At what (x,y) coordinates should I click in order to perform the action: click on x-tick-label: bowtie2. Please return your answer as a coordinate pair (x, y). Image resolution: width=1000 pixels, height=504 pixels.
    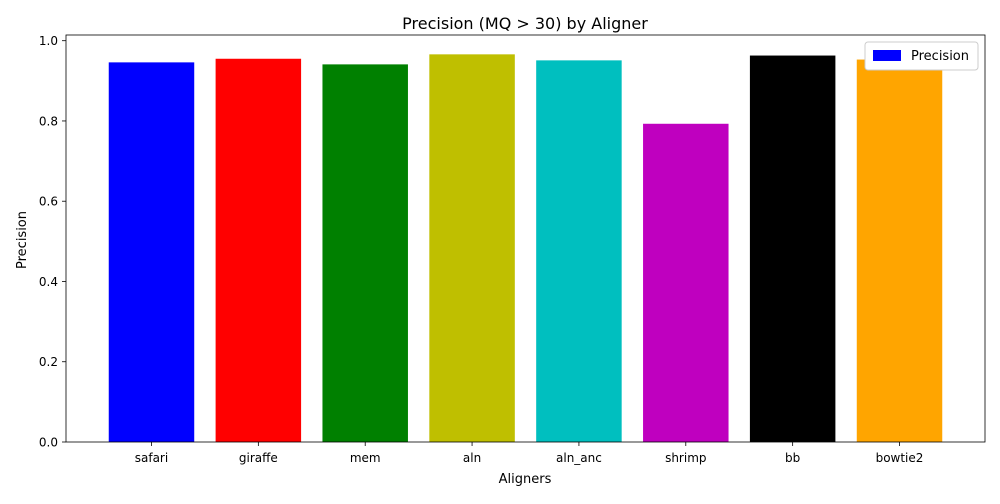
    Looking at the image, I should click on (900, 458).